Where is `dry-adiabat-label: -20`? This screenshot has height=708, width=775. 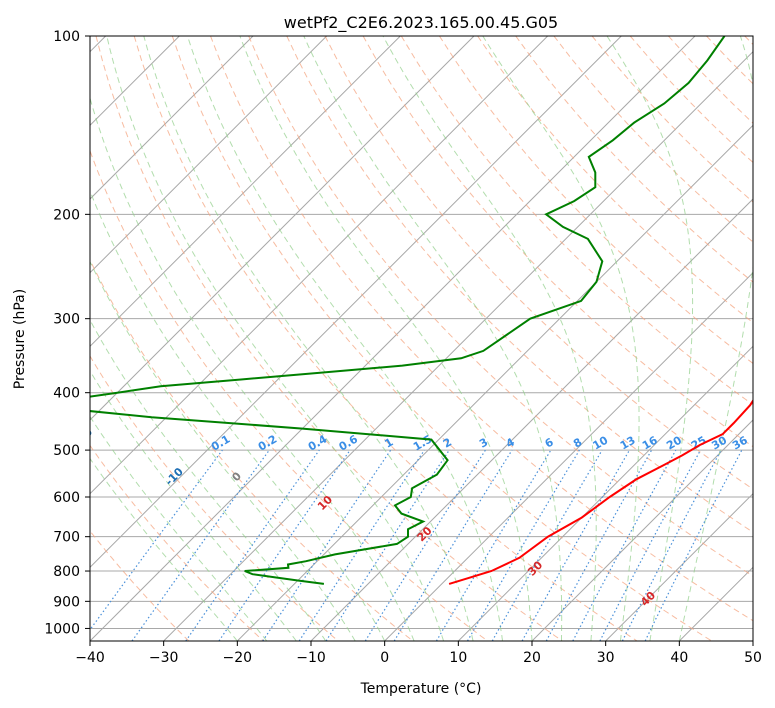
dry-adiabat-label: -20 is located at coordinates (83, 436).